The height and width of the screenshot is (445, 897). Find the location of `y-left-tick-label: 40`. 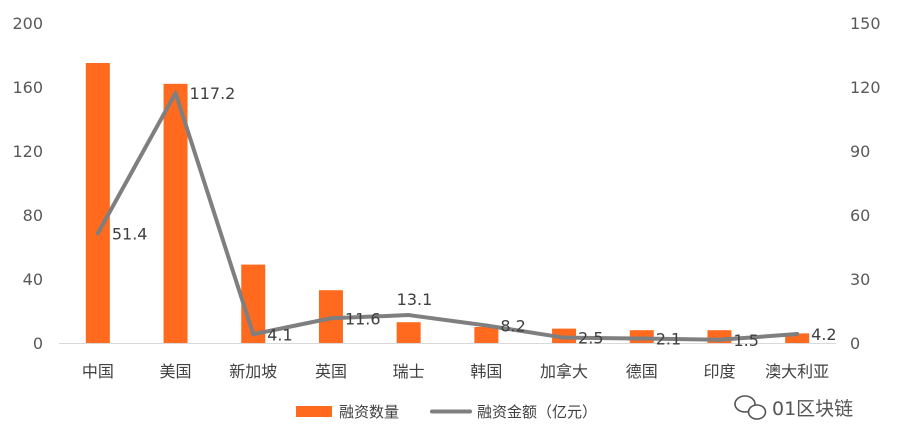

y-left-tick-label: 40 is located at coordinates (33, 279).